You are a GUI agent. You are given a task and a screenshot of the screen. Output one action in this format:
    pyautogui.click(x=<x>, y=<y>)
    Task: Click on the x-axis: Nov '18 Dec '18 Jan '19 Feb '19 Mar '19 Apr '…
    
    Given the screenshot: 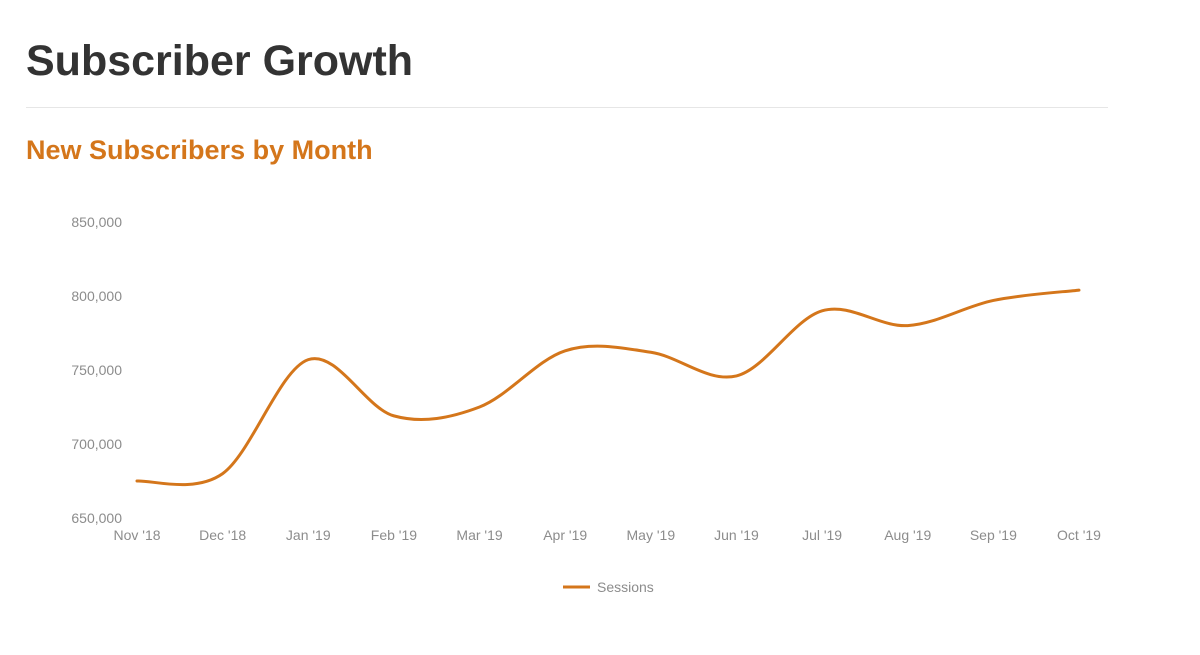 What is the action you would take?
    pyautogui.click(x=607, y=535)
    